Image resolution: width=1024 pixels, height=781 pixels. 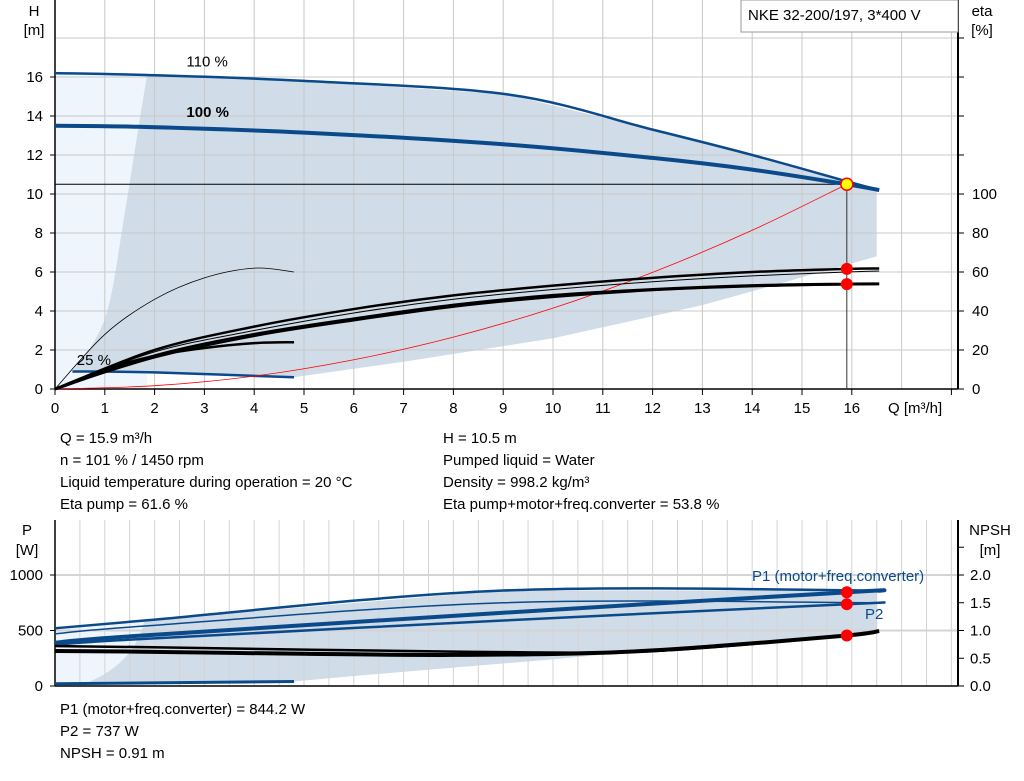 What do you see at coordinates (34, 194) in the screenshot?
I see `y-tick-label: 10` at bounding box center [34, 194].